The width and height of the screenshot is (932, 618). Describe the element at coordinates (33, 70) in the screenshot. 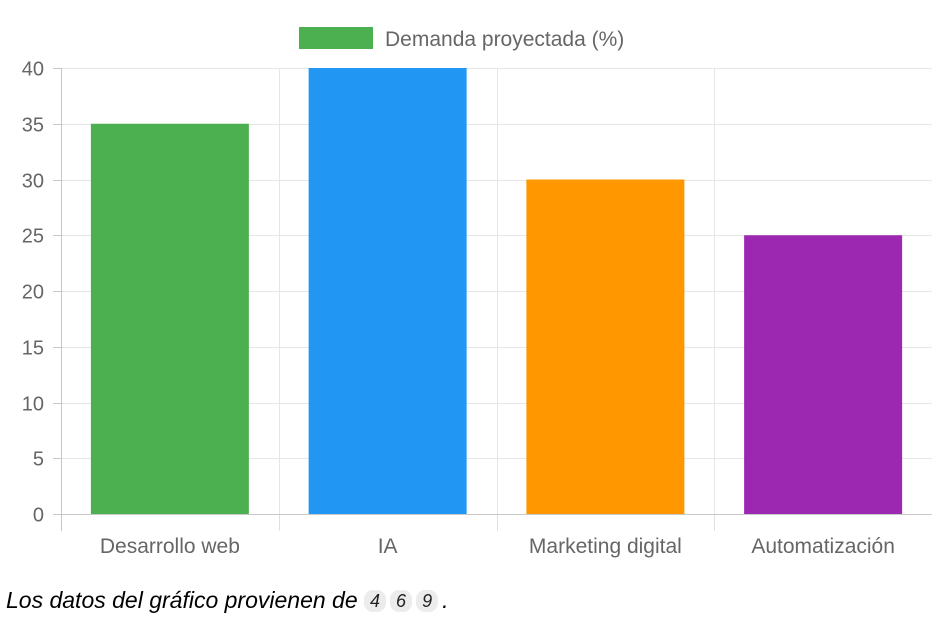

I see `y-tick-label: 40` at that location.